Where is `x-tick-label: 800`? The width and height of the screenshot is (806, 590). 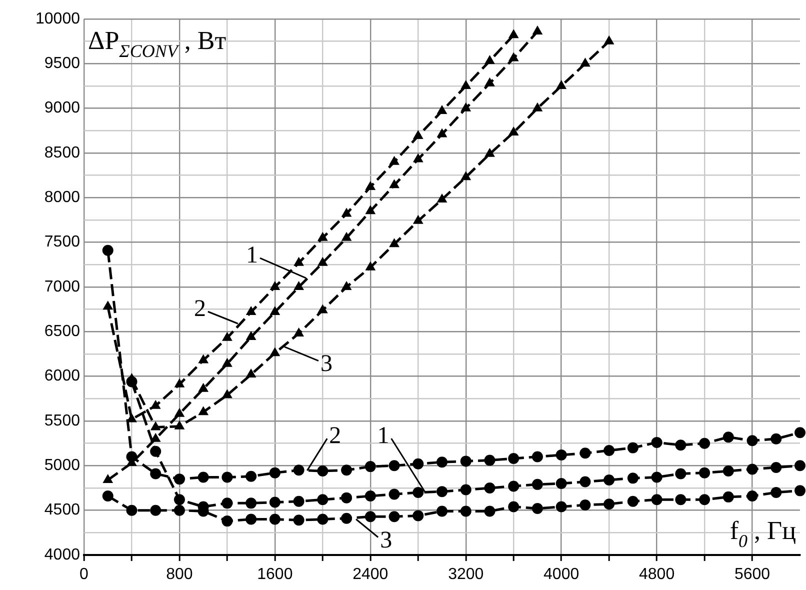
x-tick-label: 800 is located at coordinates (179, 575).